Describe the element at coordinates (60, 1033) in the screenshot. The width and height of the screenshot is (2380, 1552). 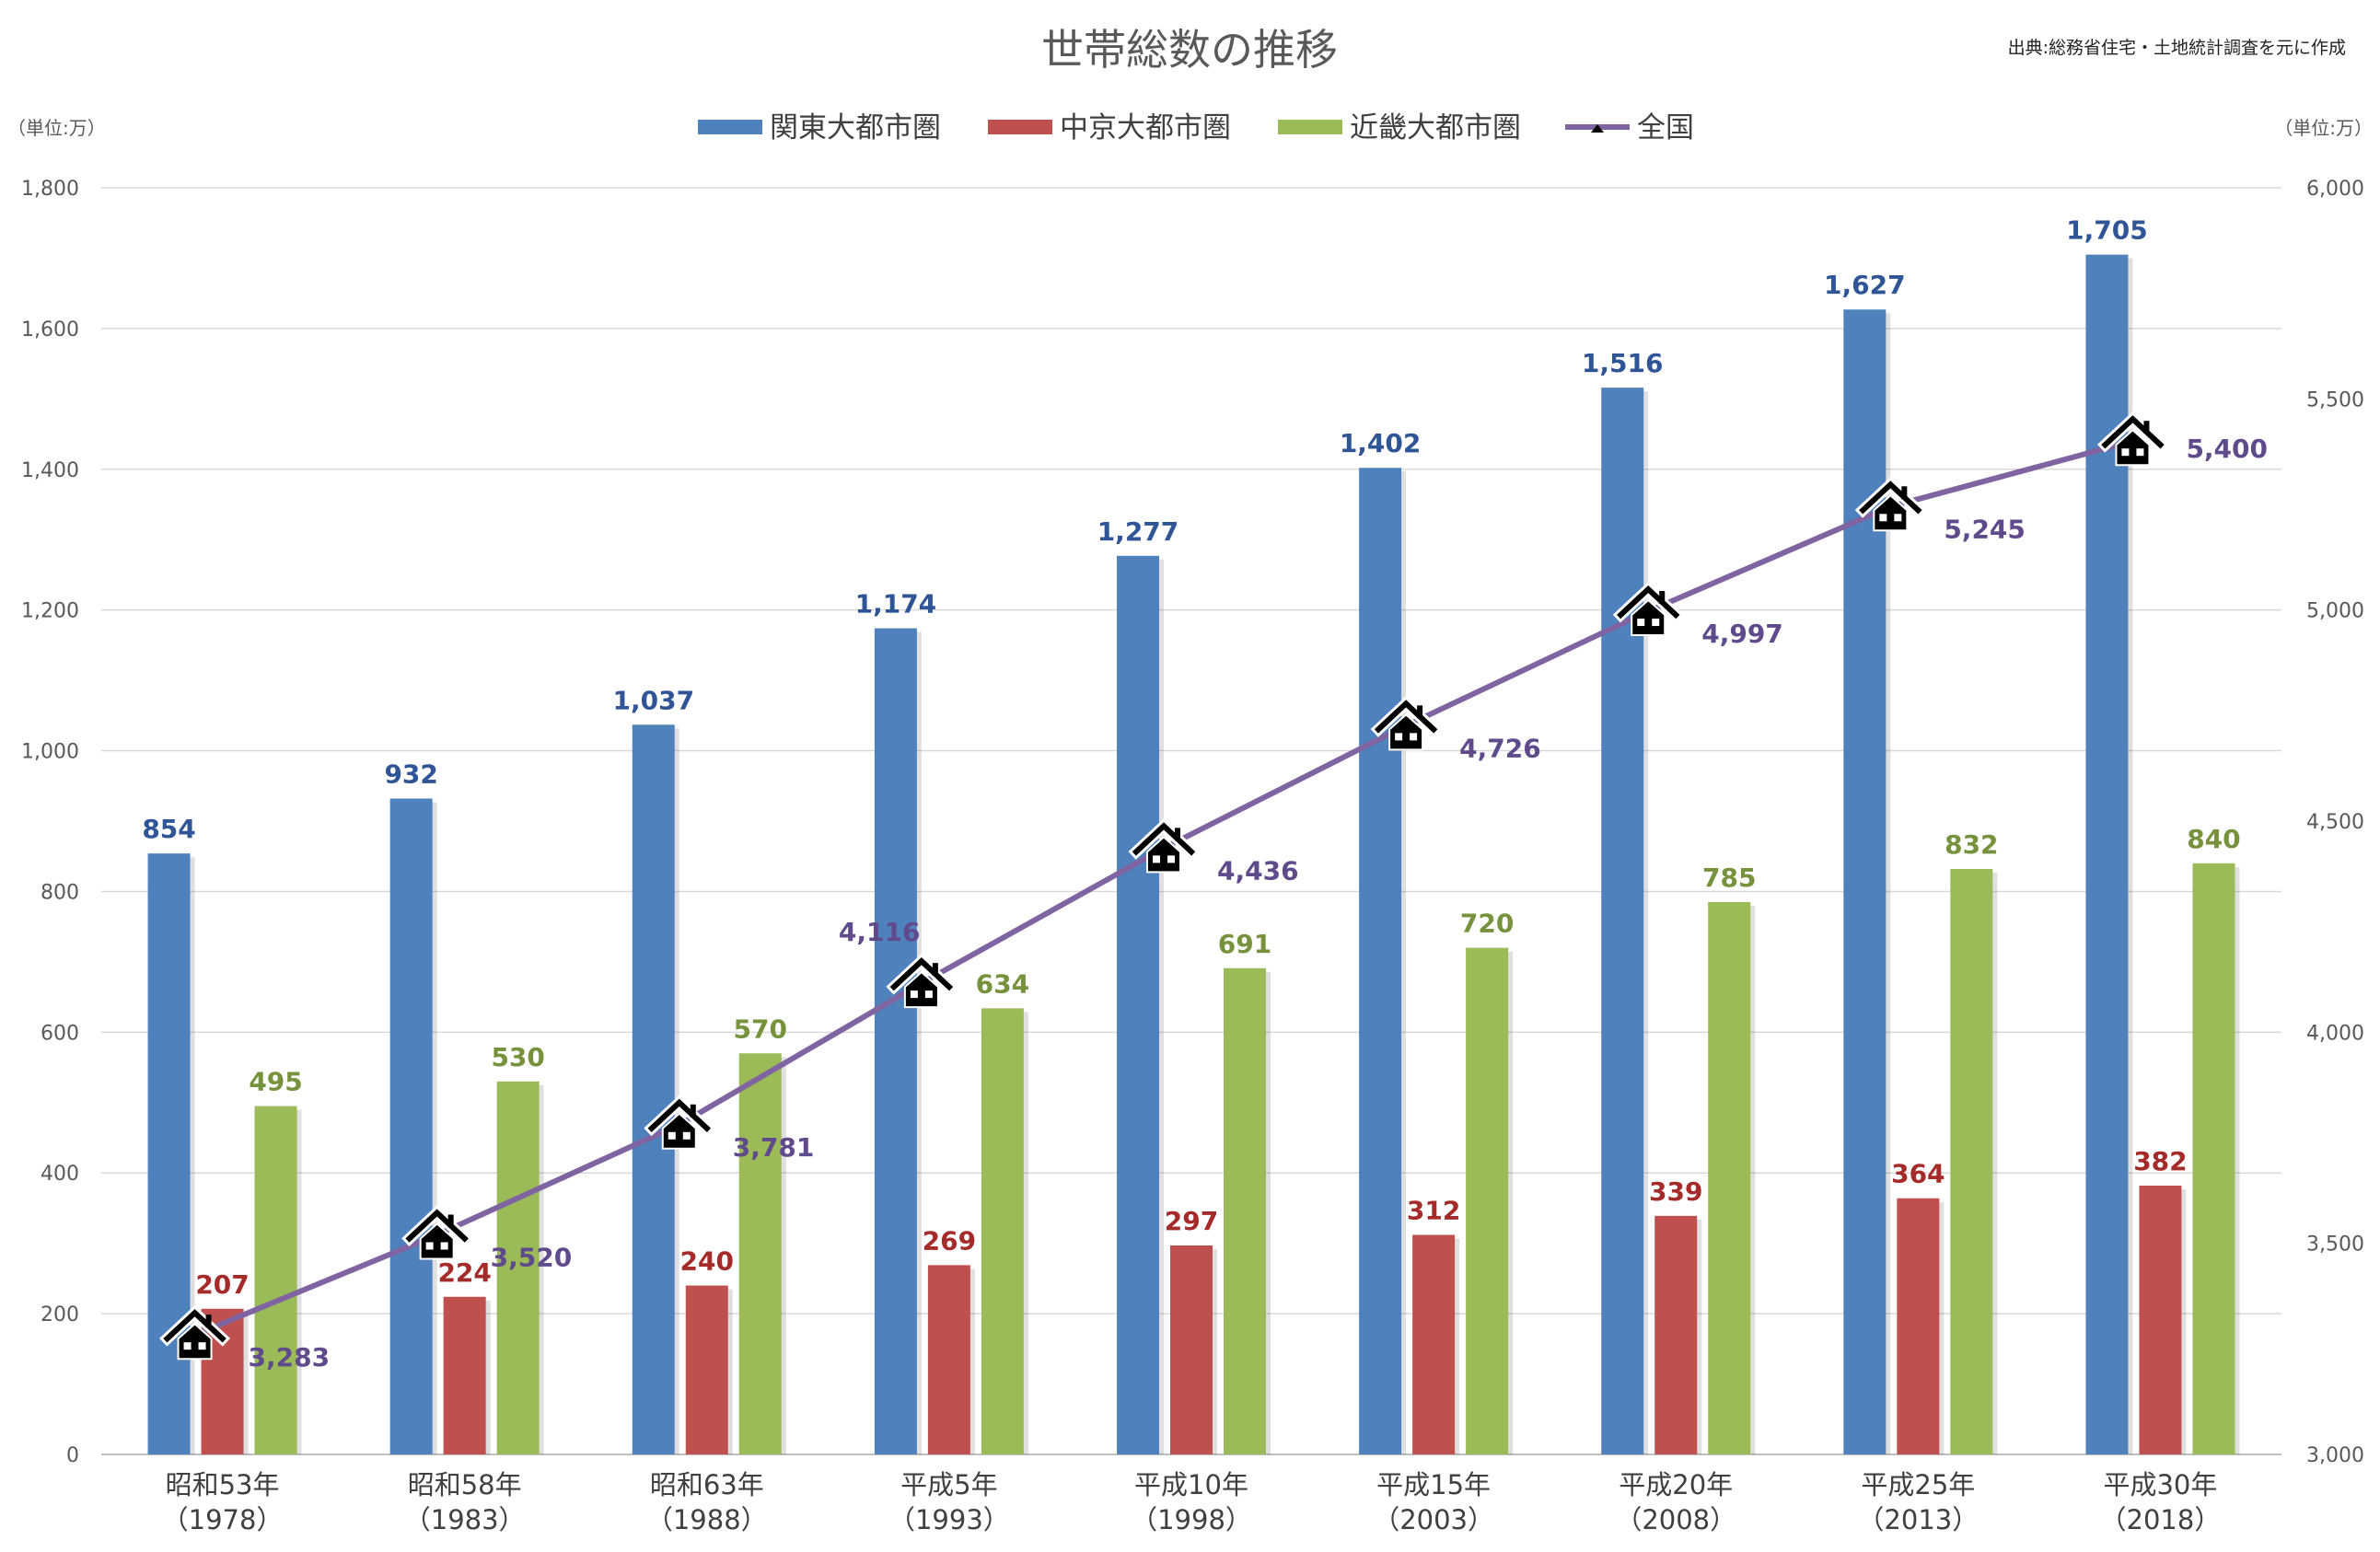
I see `left-axis-tick-label: 600` at that location.